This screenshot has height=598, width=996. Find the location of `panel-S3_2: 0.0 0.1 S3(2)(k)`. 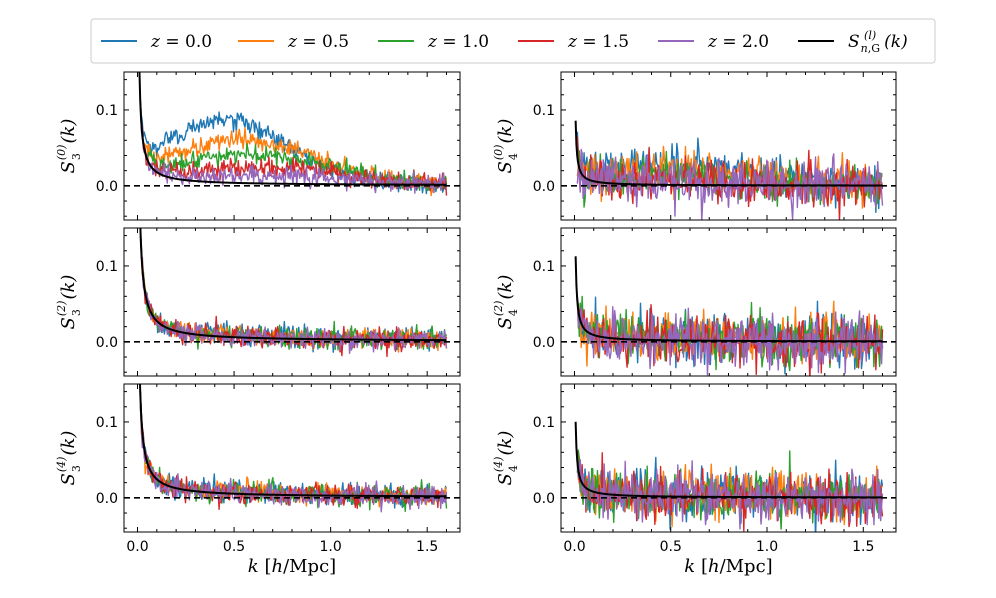

panel-S3_2: 0.0 0.1 S3(2)(k) is located at coordinates (258, 302).